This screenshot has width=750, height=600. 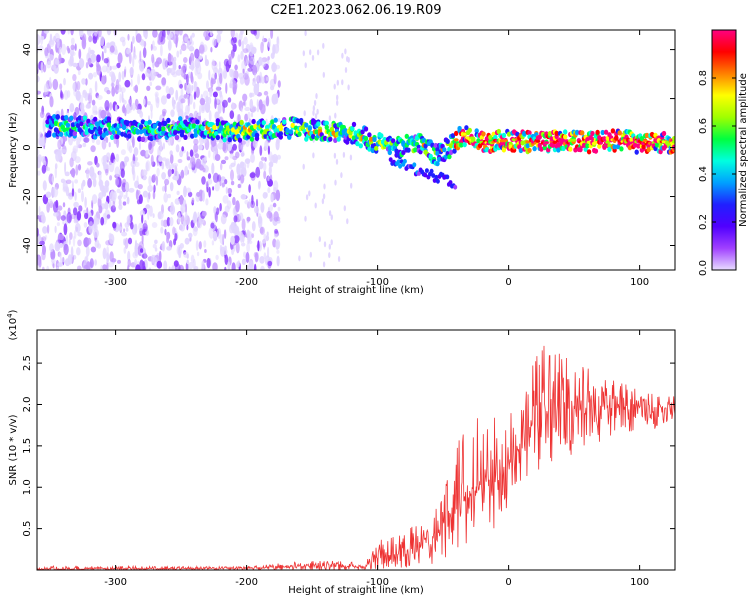 What do you see at coordinates (703, 268) in the screenshot?
I see `colorbar-tick-label: 0.0` at bounding box center [703, 268].